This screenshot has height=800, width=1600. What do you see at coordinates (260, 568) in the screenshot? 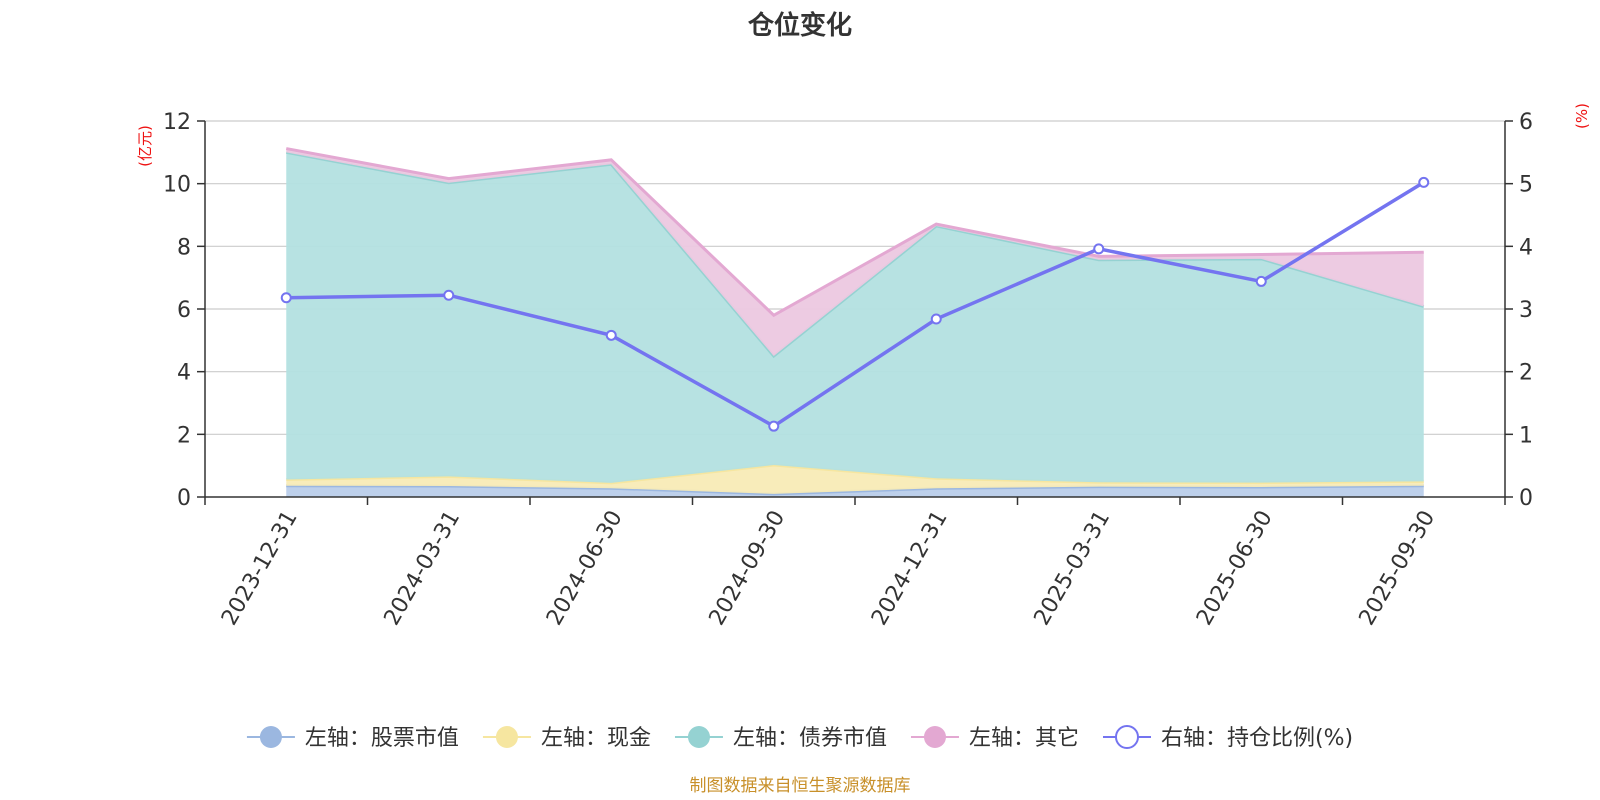
I see `x-axis-label: 2023-12-31` at bounding box center [260, 568].